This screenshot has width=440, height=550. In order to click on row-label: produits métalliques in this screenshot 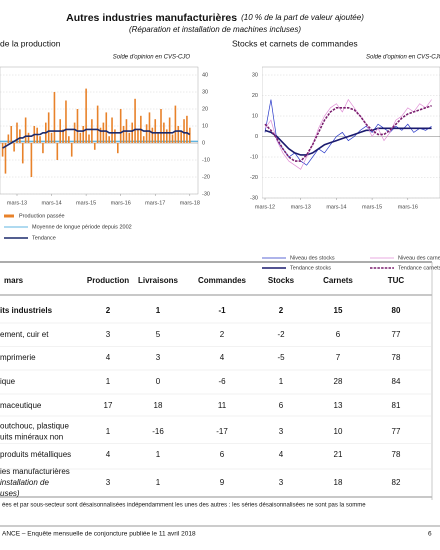, I will do `click(35, 454)`.